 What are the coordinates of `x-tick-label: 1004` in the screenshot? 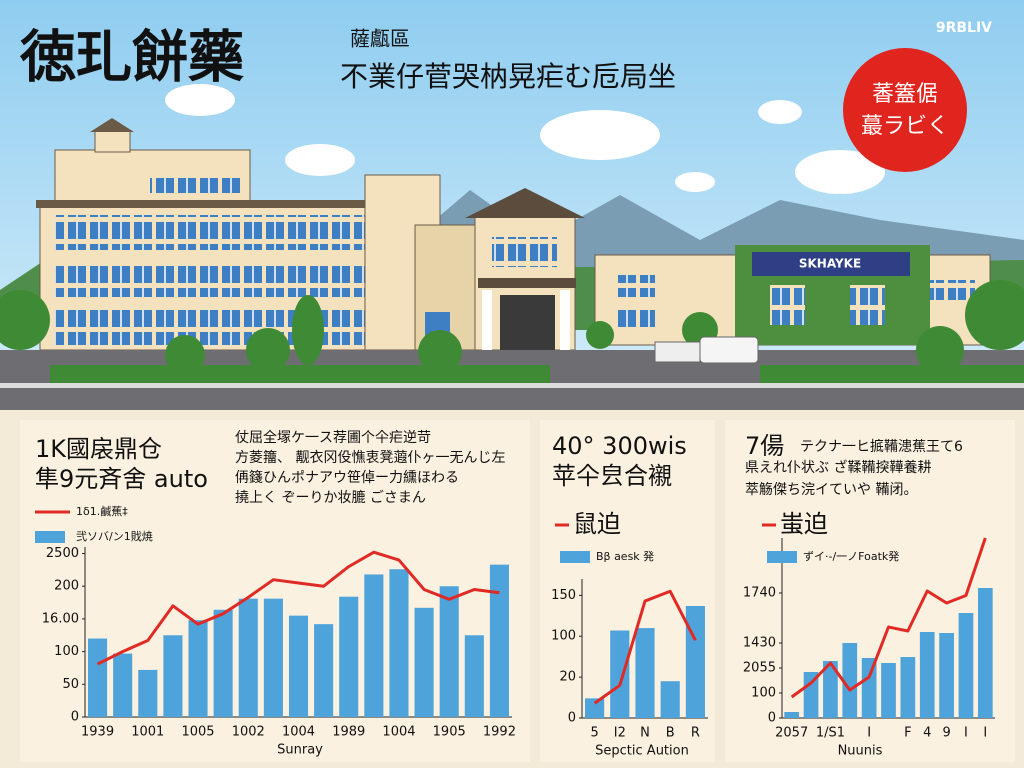 It's located at (398, 732).